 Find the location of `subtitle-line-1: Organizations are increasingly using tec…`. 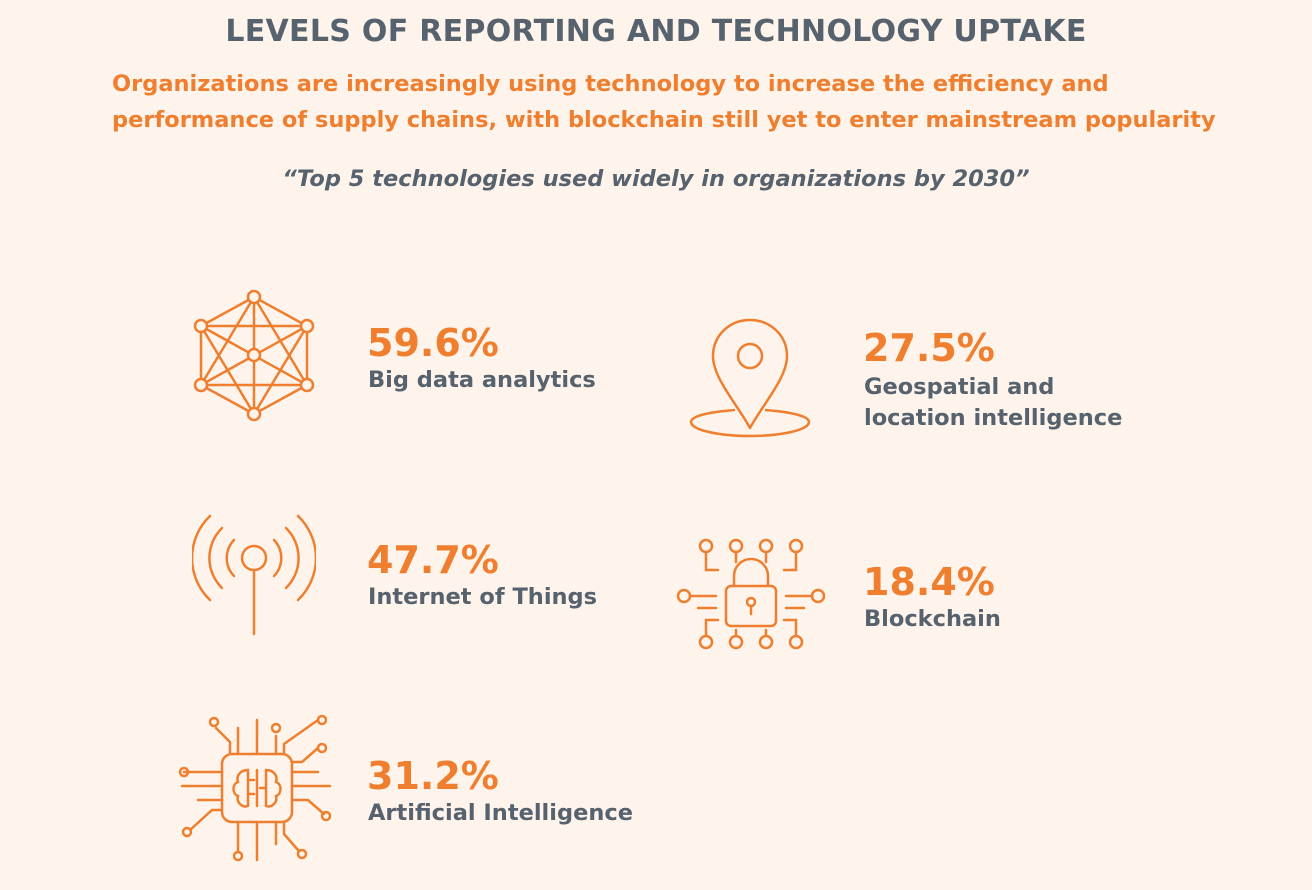

subtitle-line-1: Organizations are increasingly using tec… is located at coordinates (610, 84).